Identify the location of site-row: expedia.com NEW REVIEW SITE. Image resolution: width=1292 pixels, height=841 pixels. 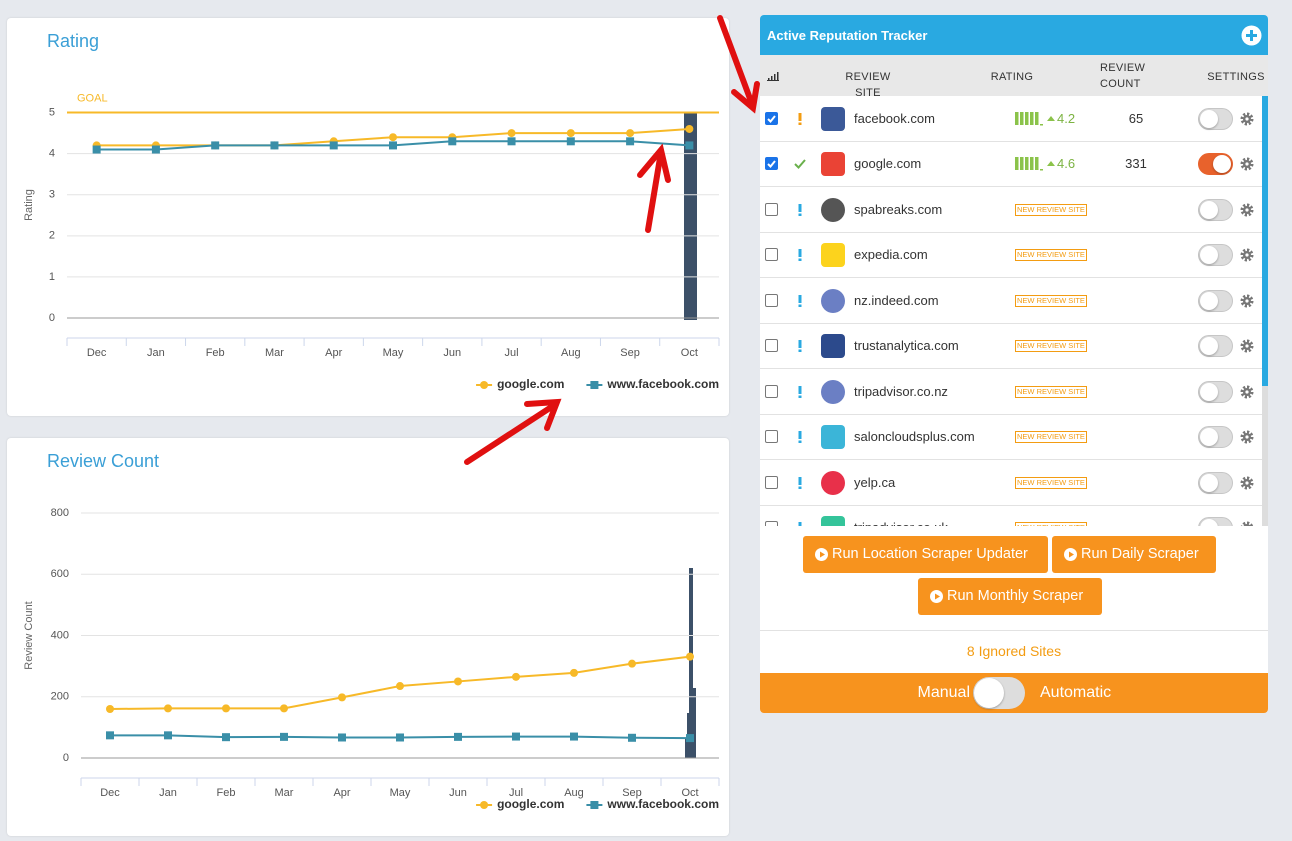
(1011, 255).